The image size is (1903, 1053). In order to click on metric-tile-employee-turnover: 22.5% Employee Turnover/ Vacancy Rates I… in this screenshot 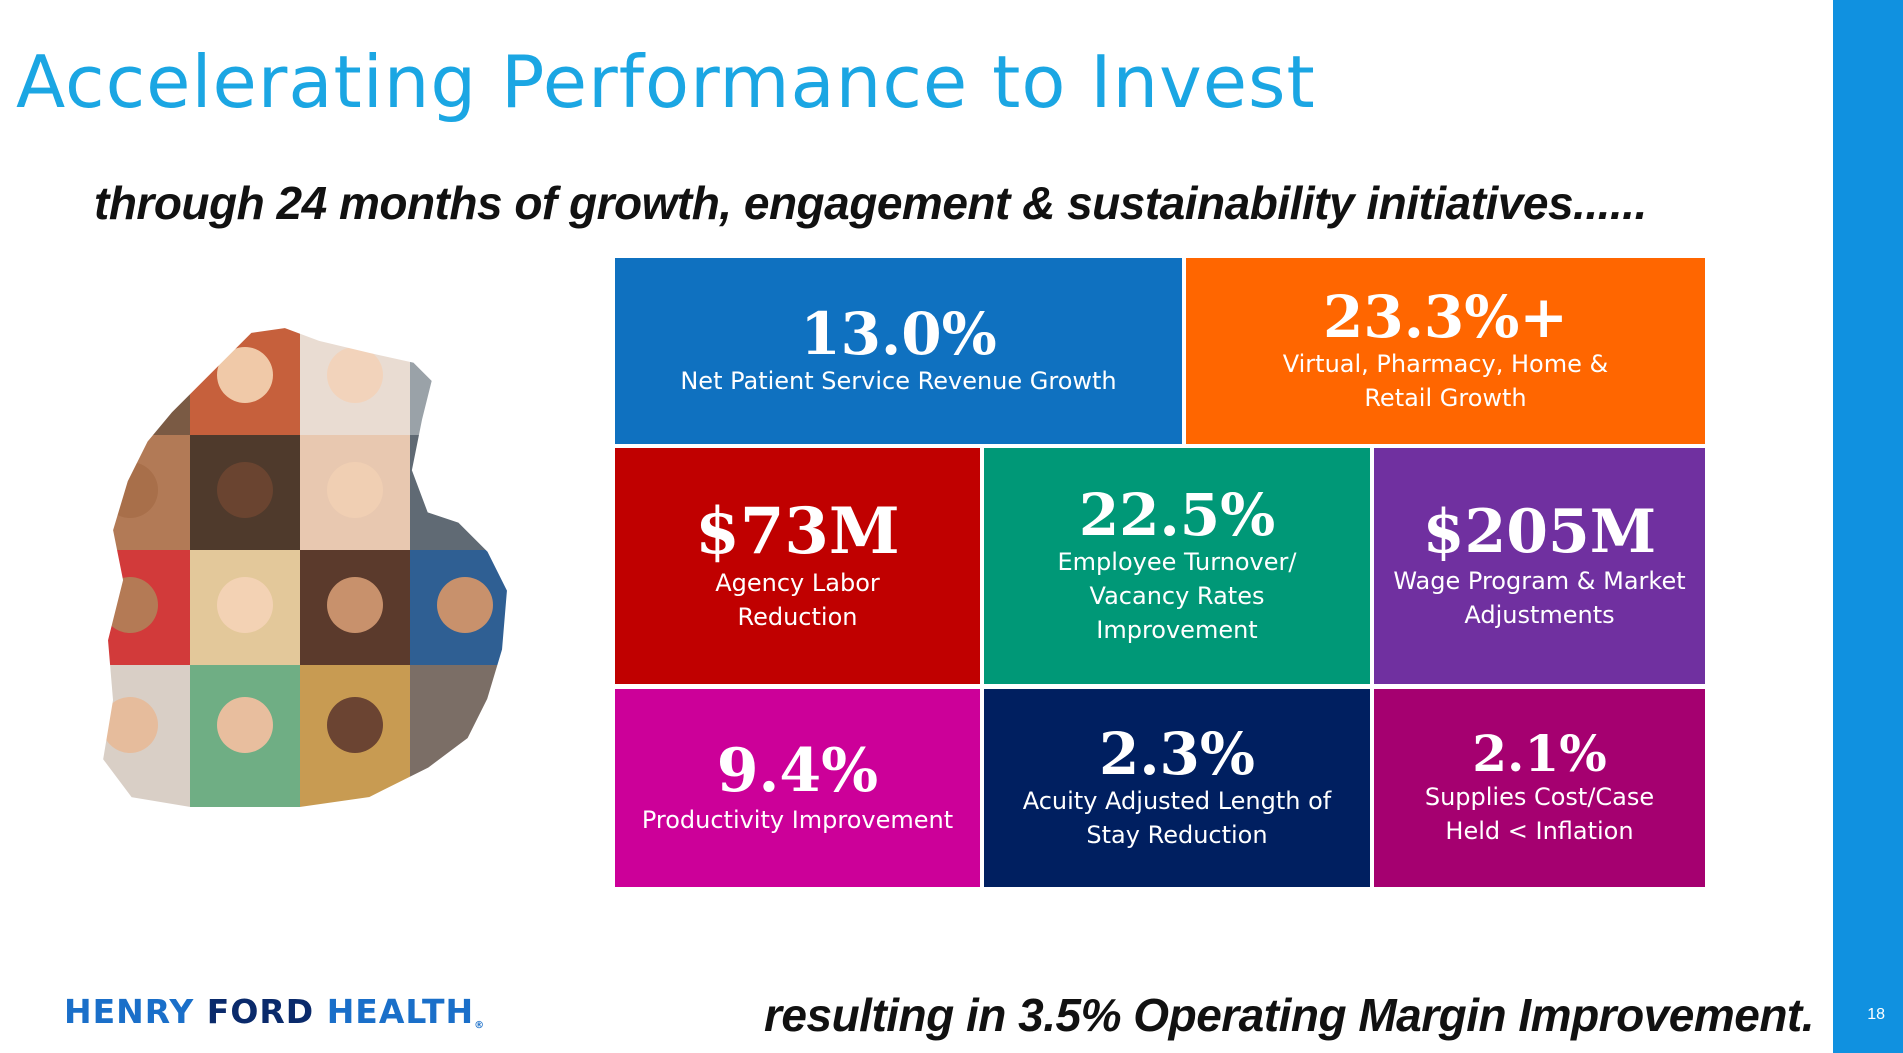, I will do `click(1177, 566)`.